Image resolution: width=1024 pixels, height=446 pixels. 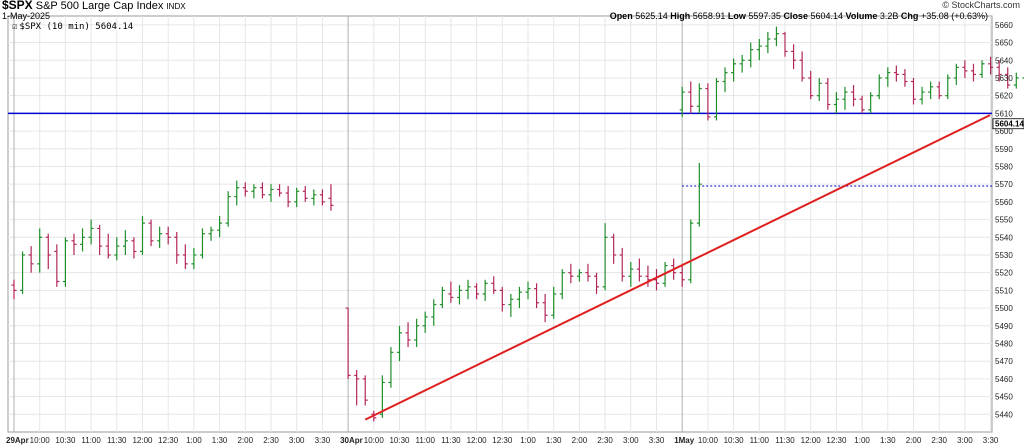 I want to click on y-tick-label: 5580, so click(x=1004, y=166).